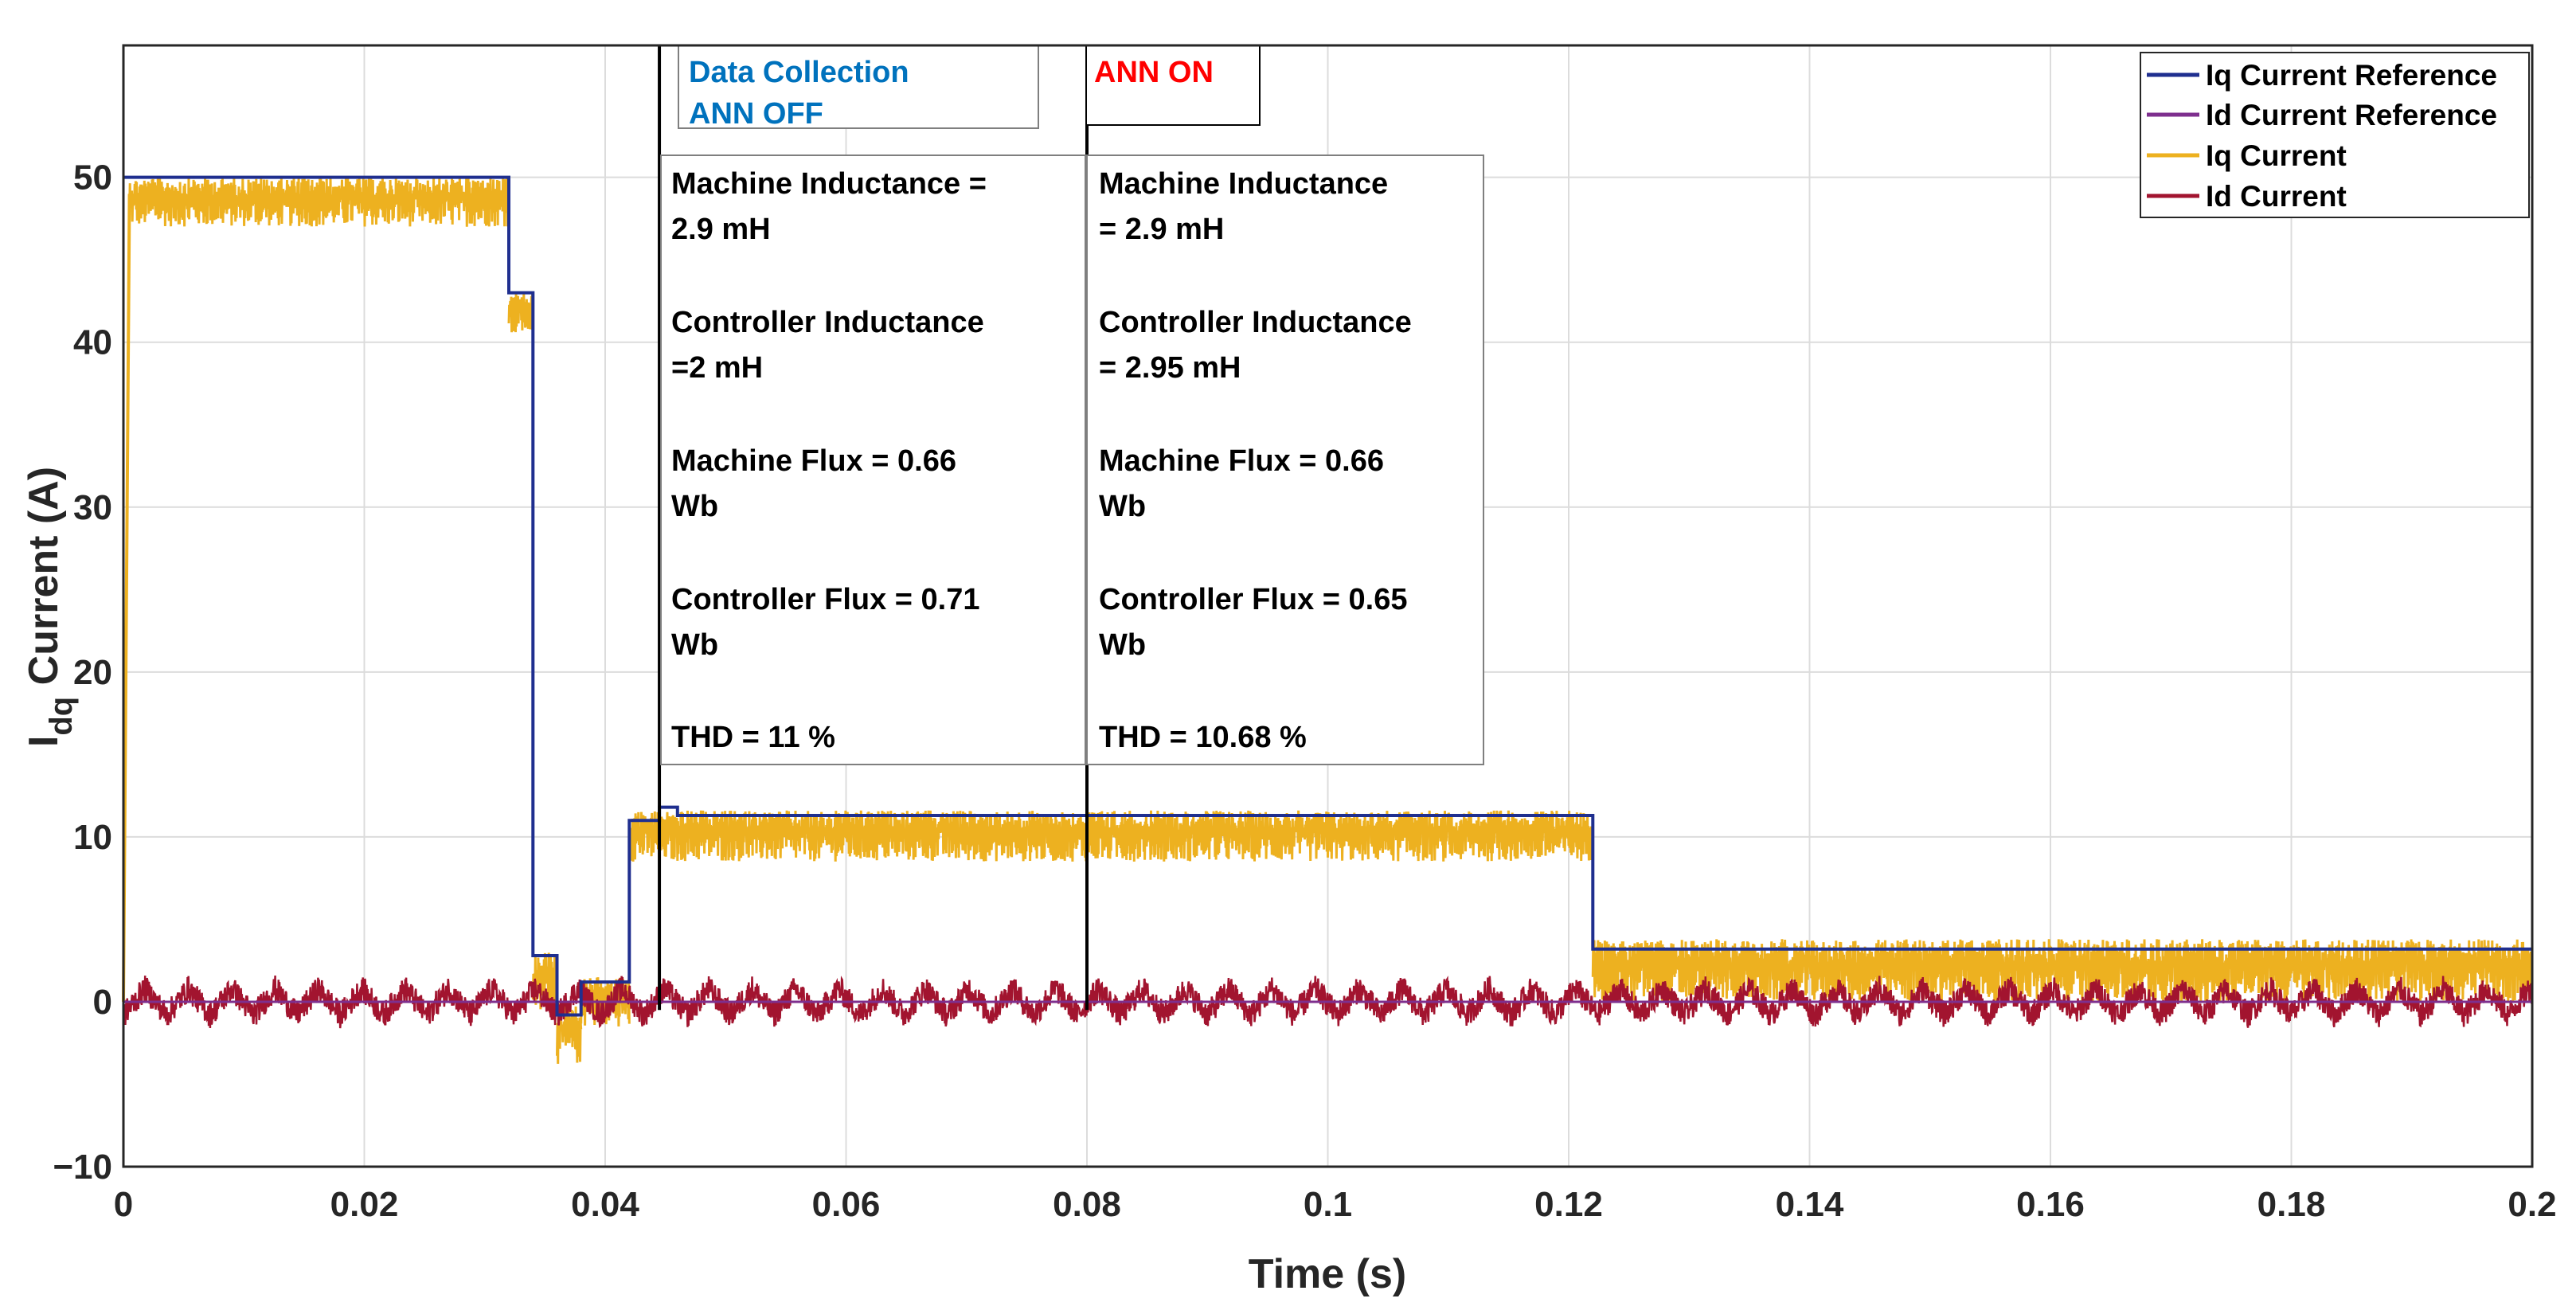 The image size is (2576, 1314). Describe the element at coordinates (717, 368) in the screenshot. I see `left-param-line: =2 mH` at that location.